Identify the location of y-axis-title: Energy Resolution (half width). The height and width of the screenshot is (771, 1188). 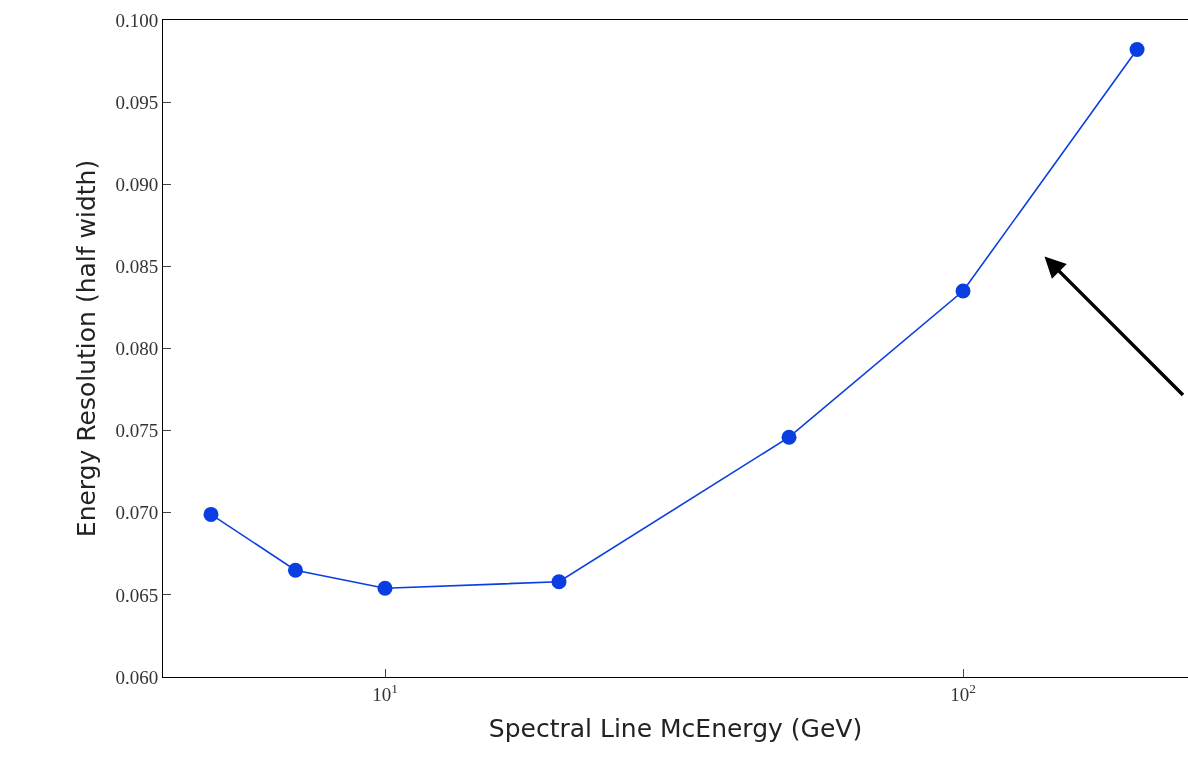
(87, 348).